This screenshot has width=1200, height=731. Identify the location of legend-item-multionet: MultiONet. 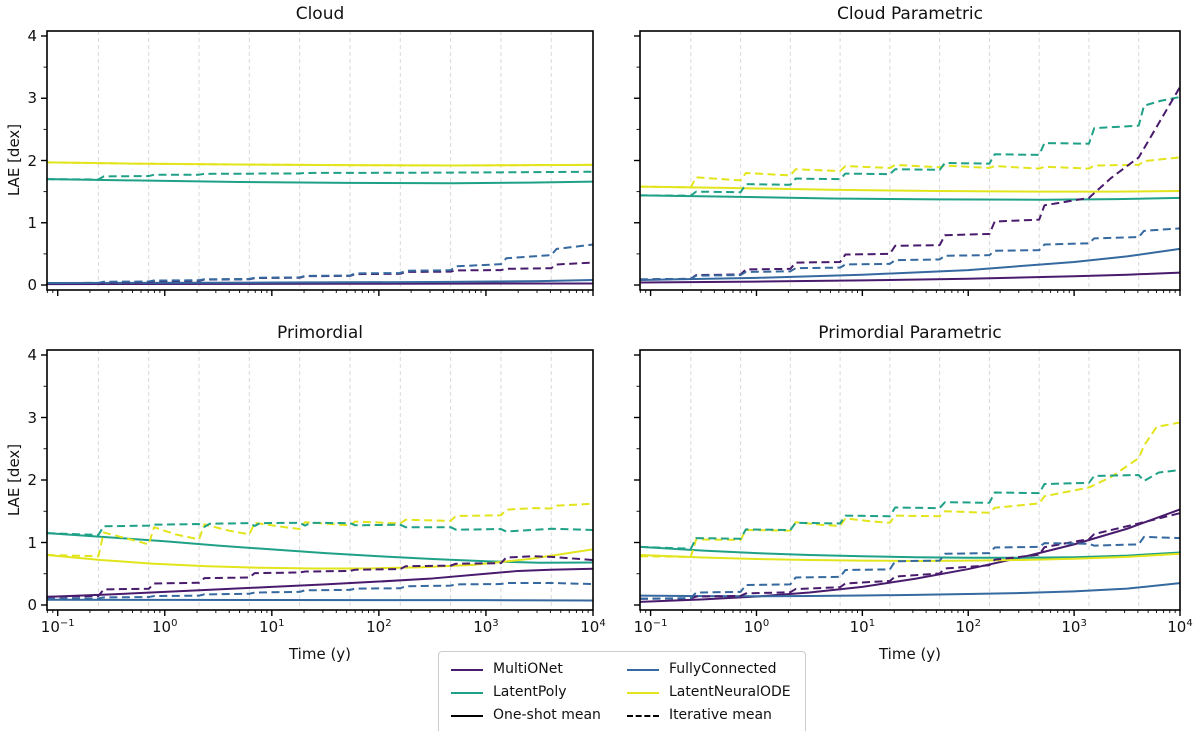
(526, 669).